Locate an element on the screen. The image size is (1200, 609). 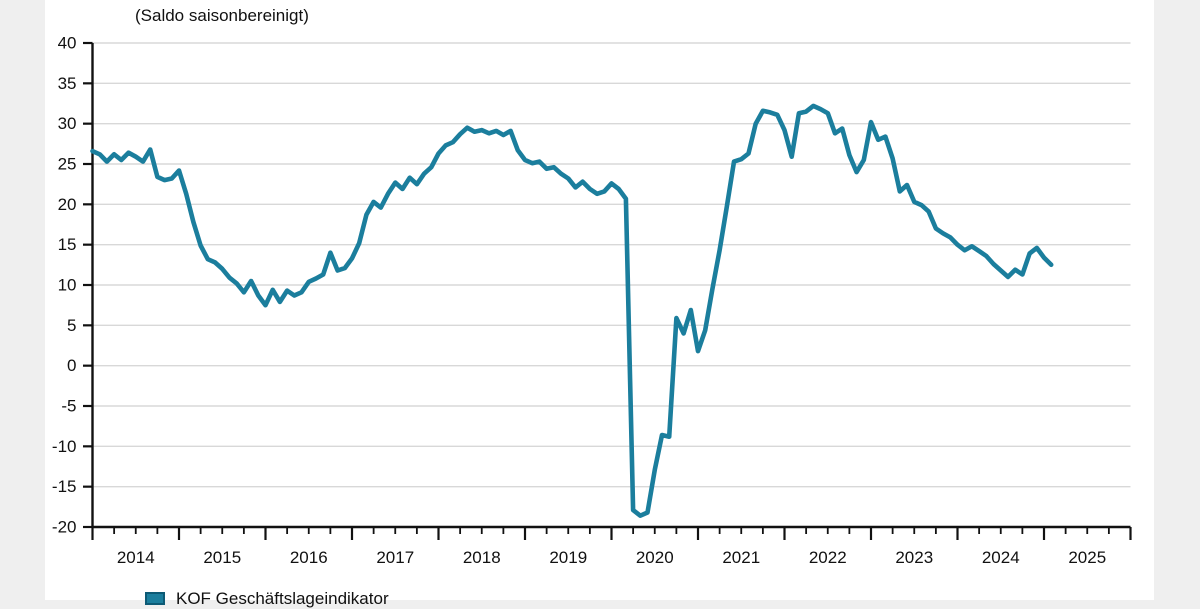
y-tick-label: -20 is located at coordinates (64, 527).